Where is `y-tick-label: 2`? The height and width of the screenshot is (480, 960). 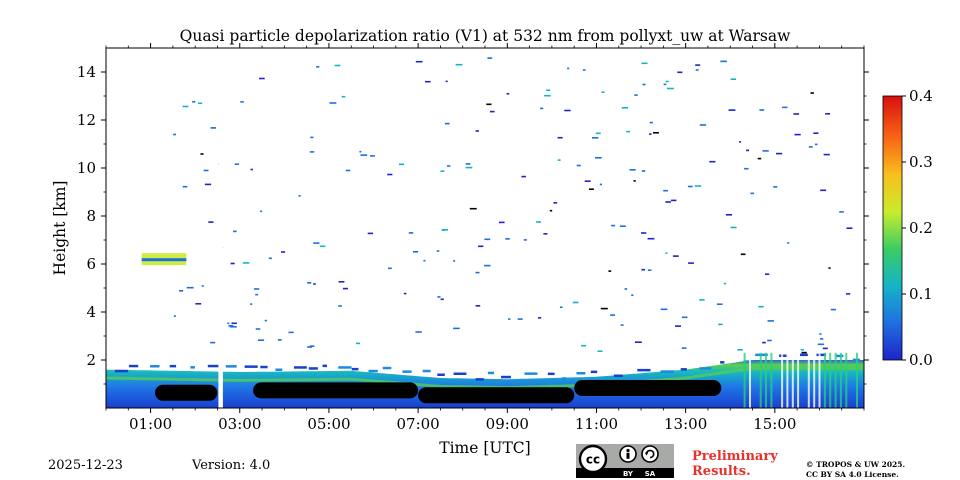 y-tick-label: 2 is located at coordinates (91, 360).